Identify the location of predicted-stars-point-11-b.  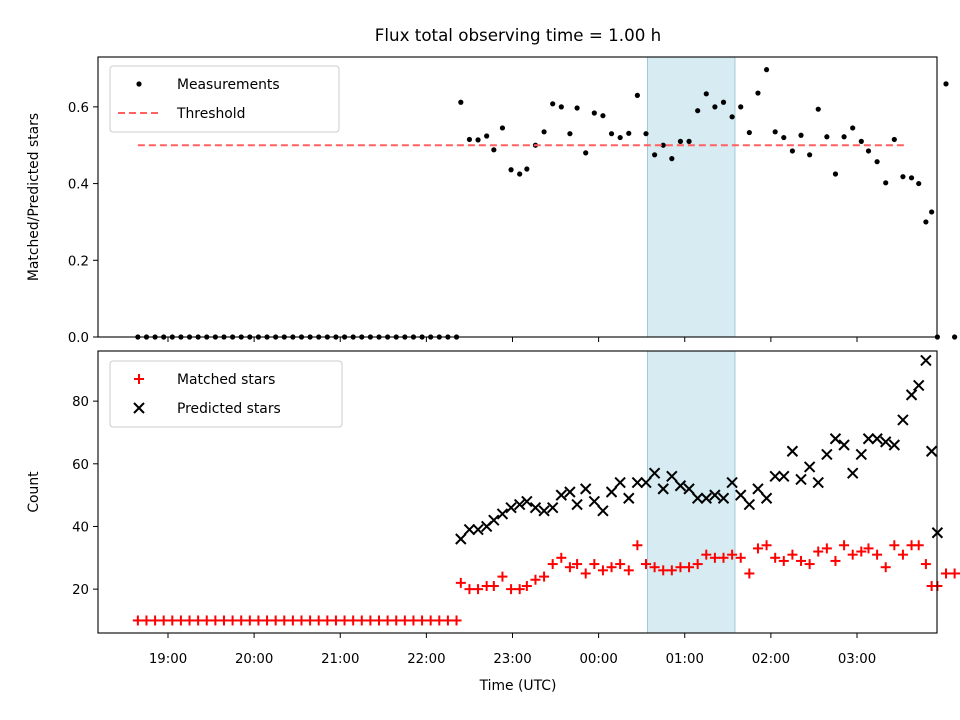
(552, 507).